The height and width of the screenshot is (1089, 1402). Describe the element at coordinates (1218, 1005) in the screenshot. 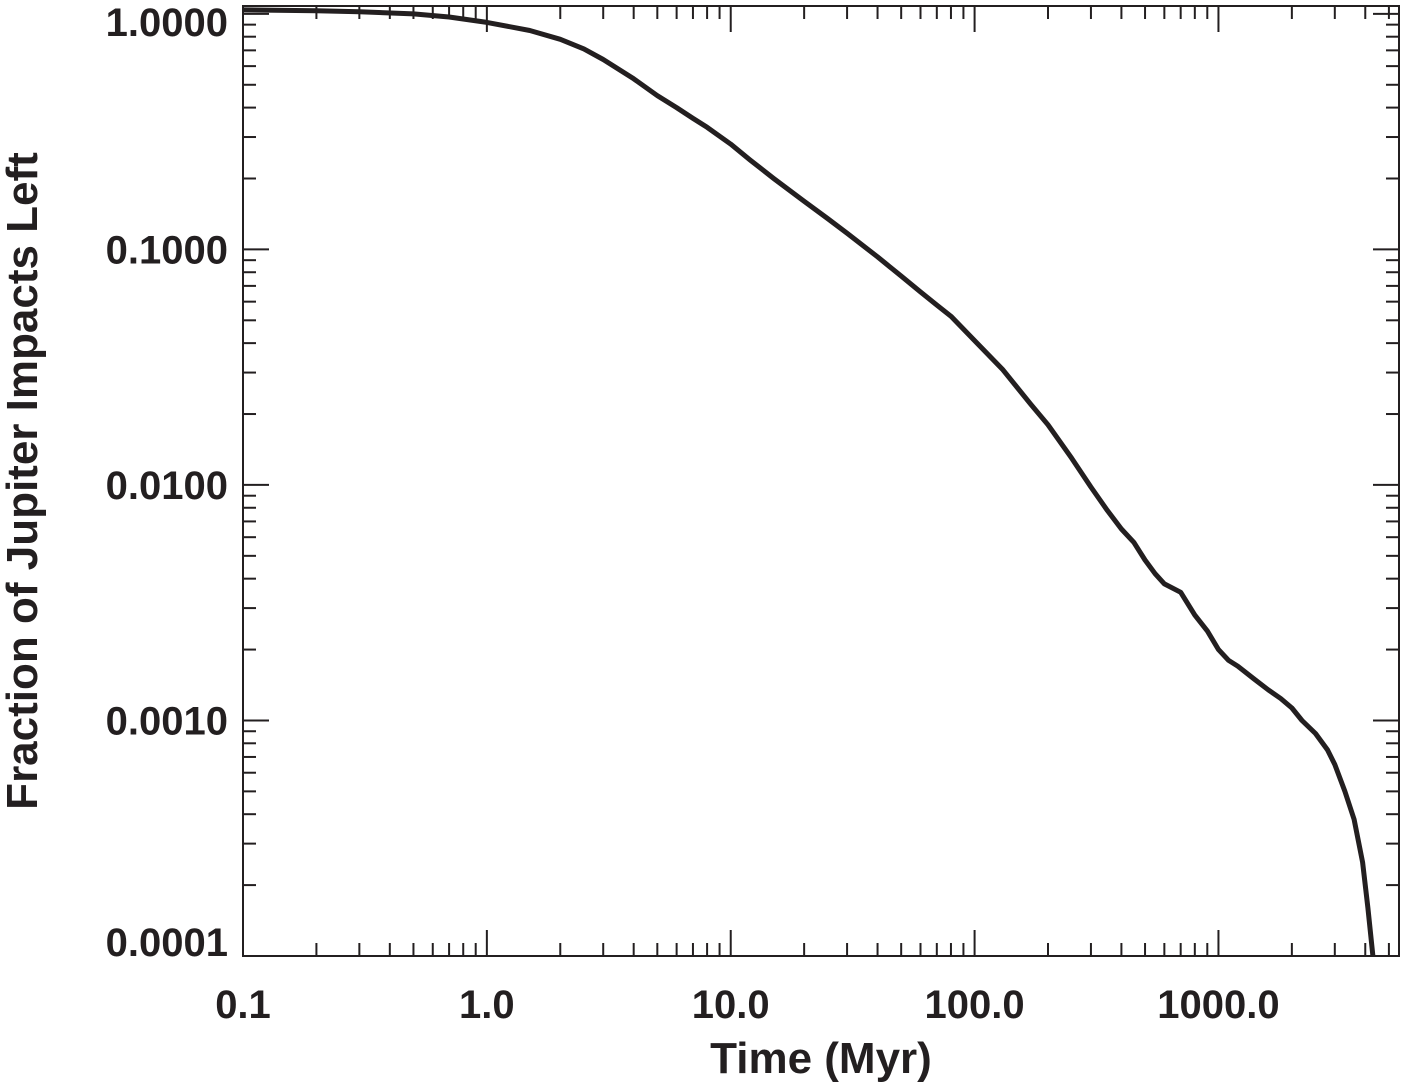

I see `x-tick-label: 1000.0` at that location.